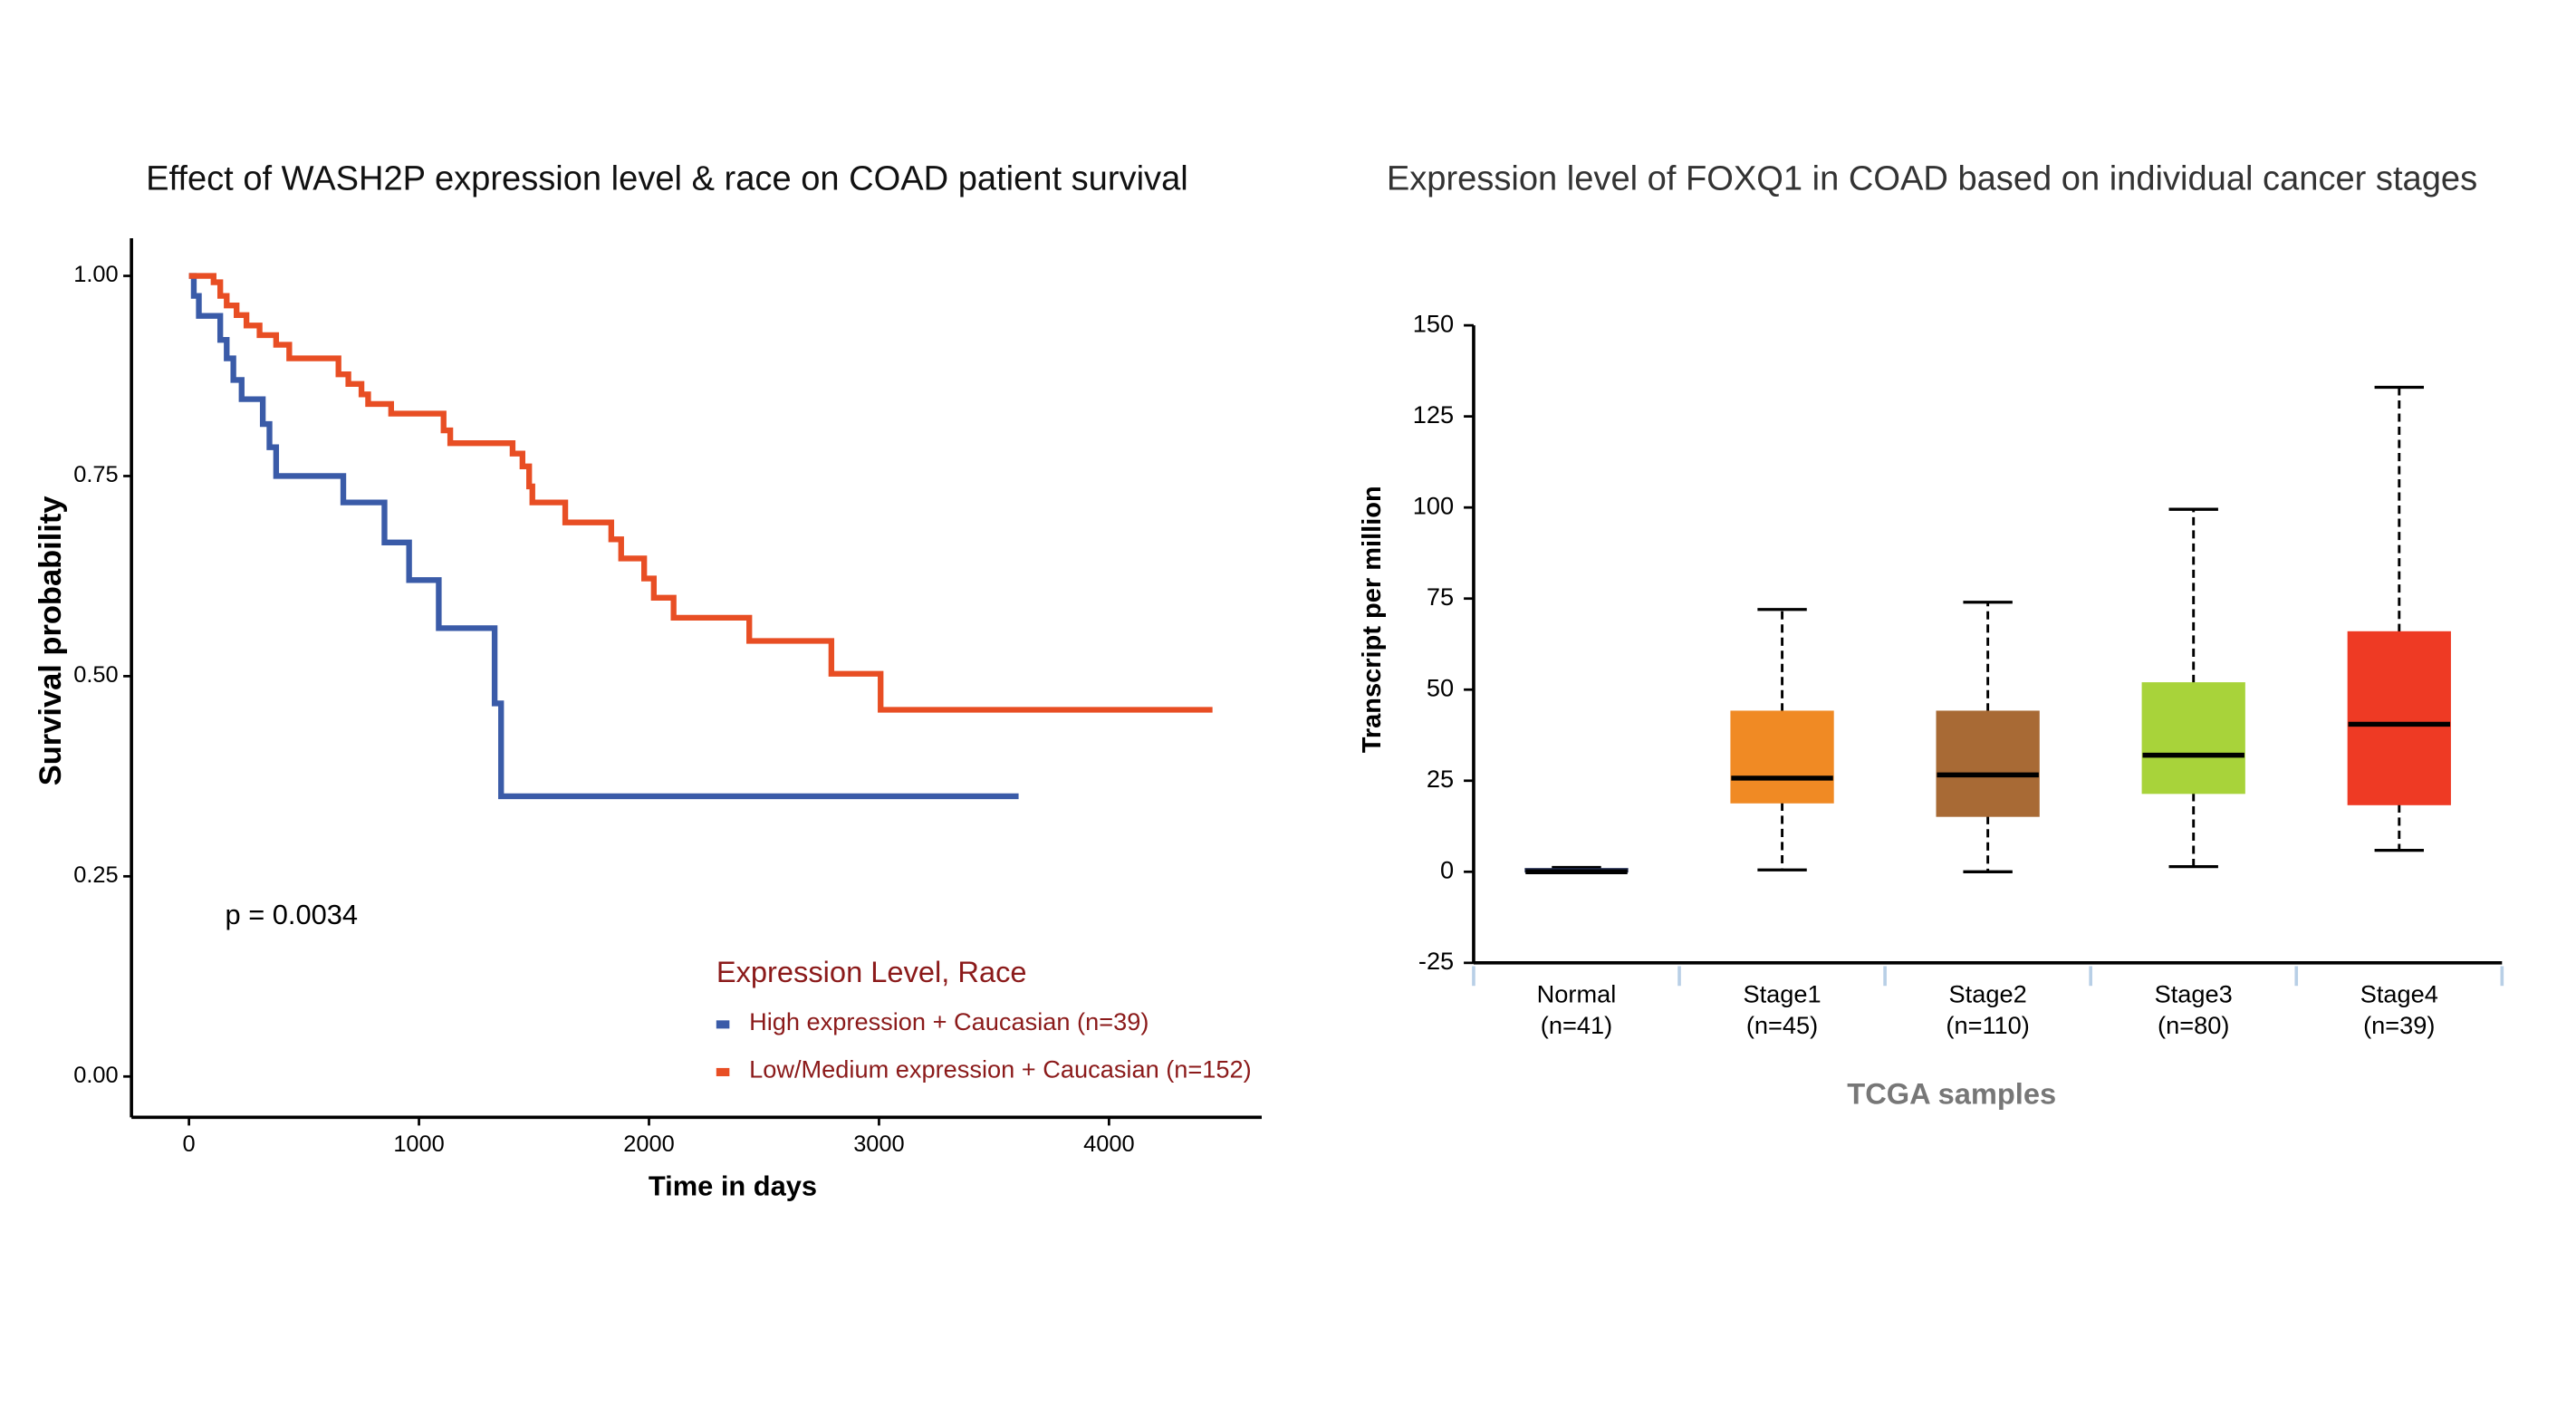 The image size is (2576, 1406). Describe the element at coordinates (95, 274) in the screenshot. I see `y-tick-label: 1.00` at that location.